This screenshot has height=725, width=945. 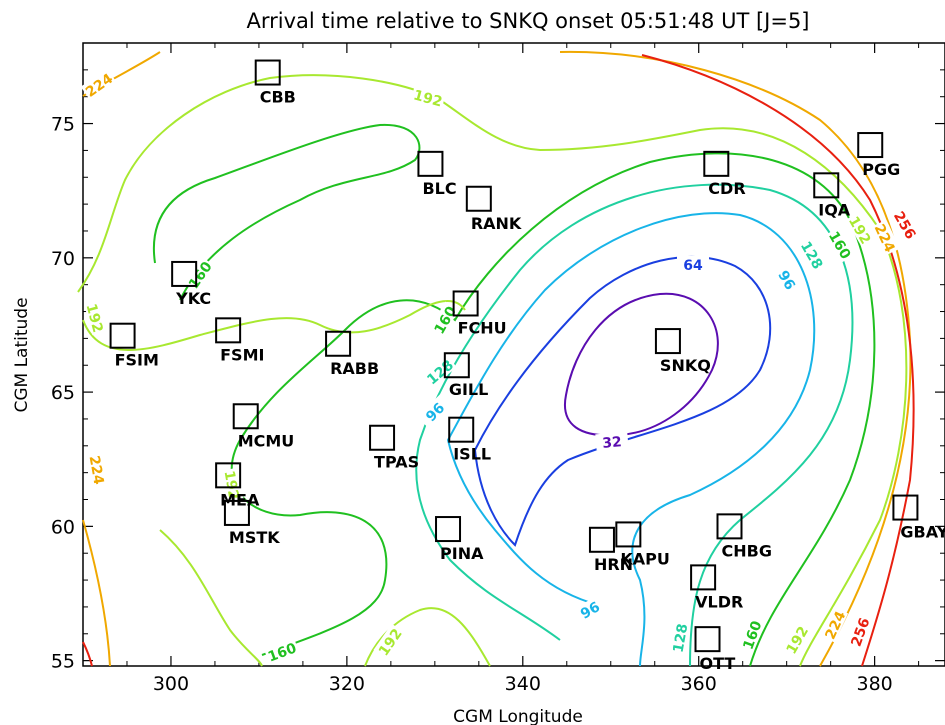 I want to click on station-label-chbg: CHBG, so click(x=747, y=550).